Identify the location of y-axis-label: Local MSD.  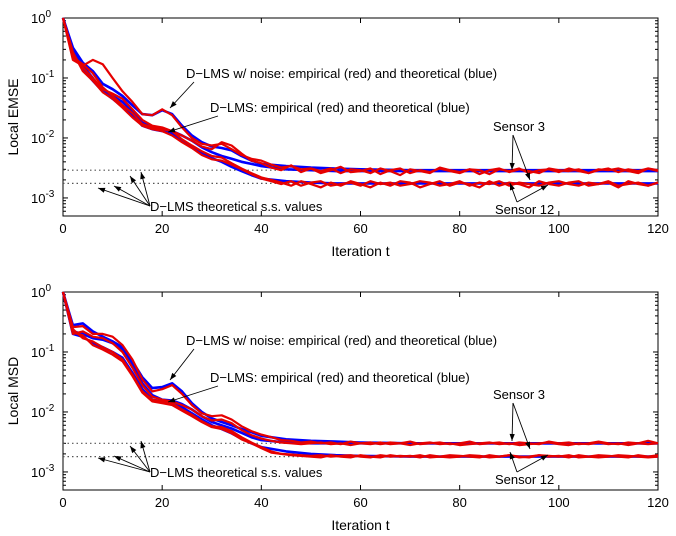
(13, 391).